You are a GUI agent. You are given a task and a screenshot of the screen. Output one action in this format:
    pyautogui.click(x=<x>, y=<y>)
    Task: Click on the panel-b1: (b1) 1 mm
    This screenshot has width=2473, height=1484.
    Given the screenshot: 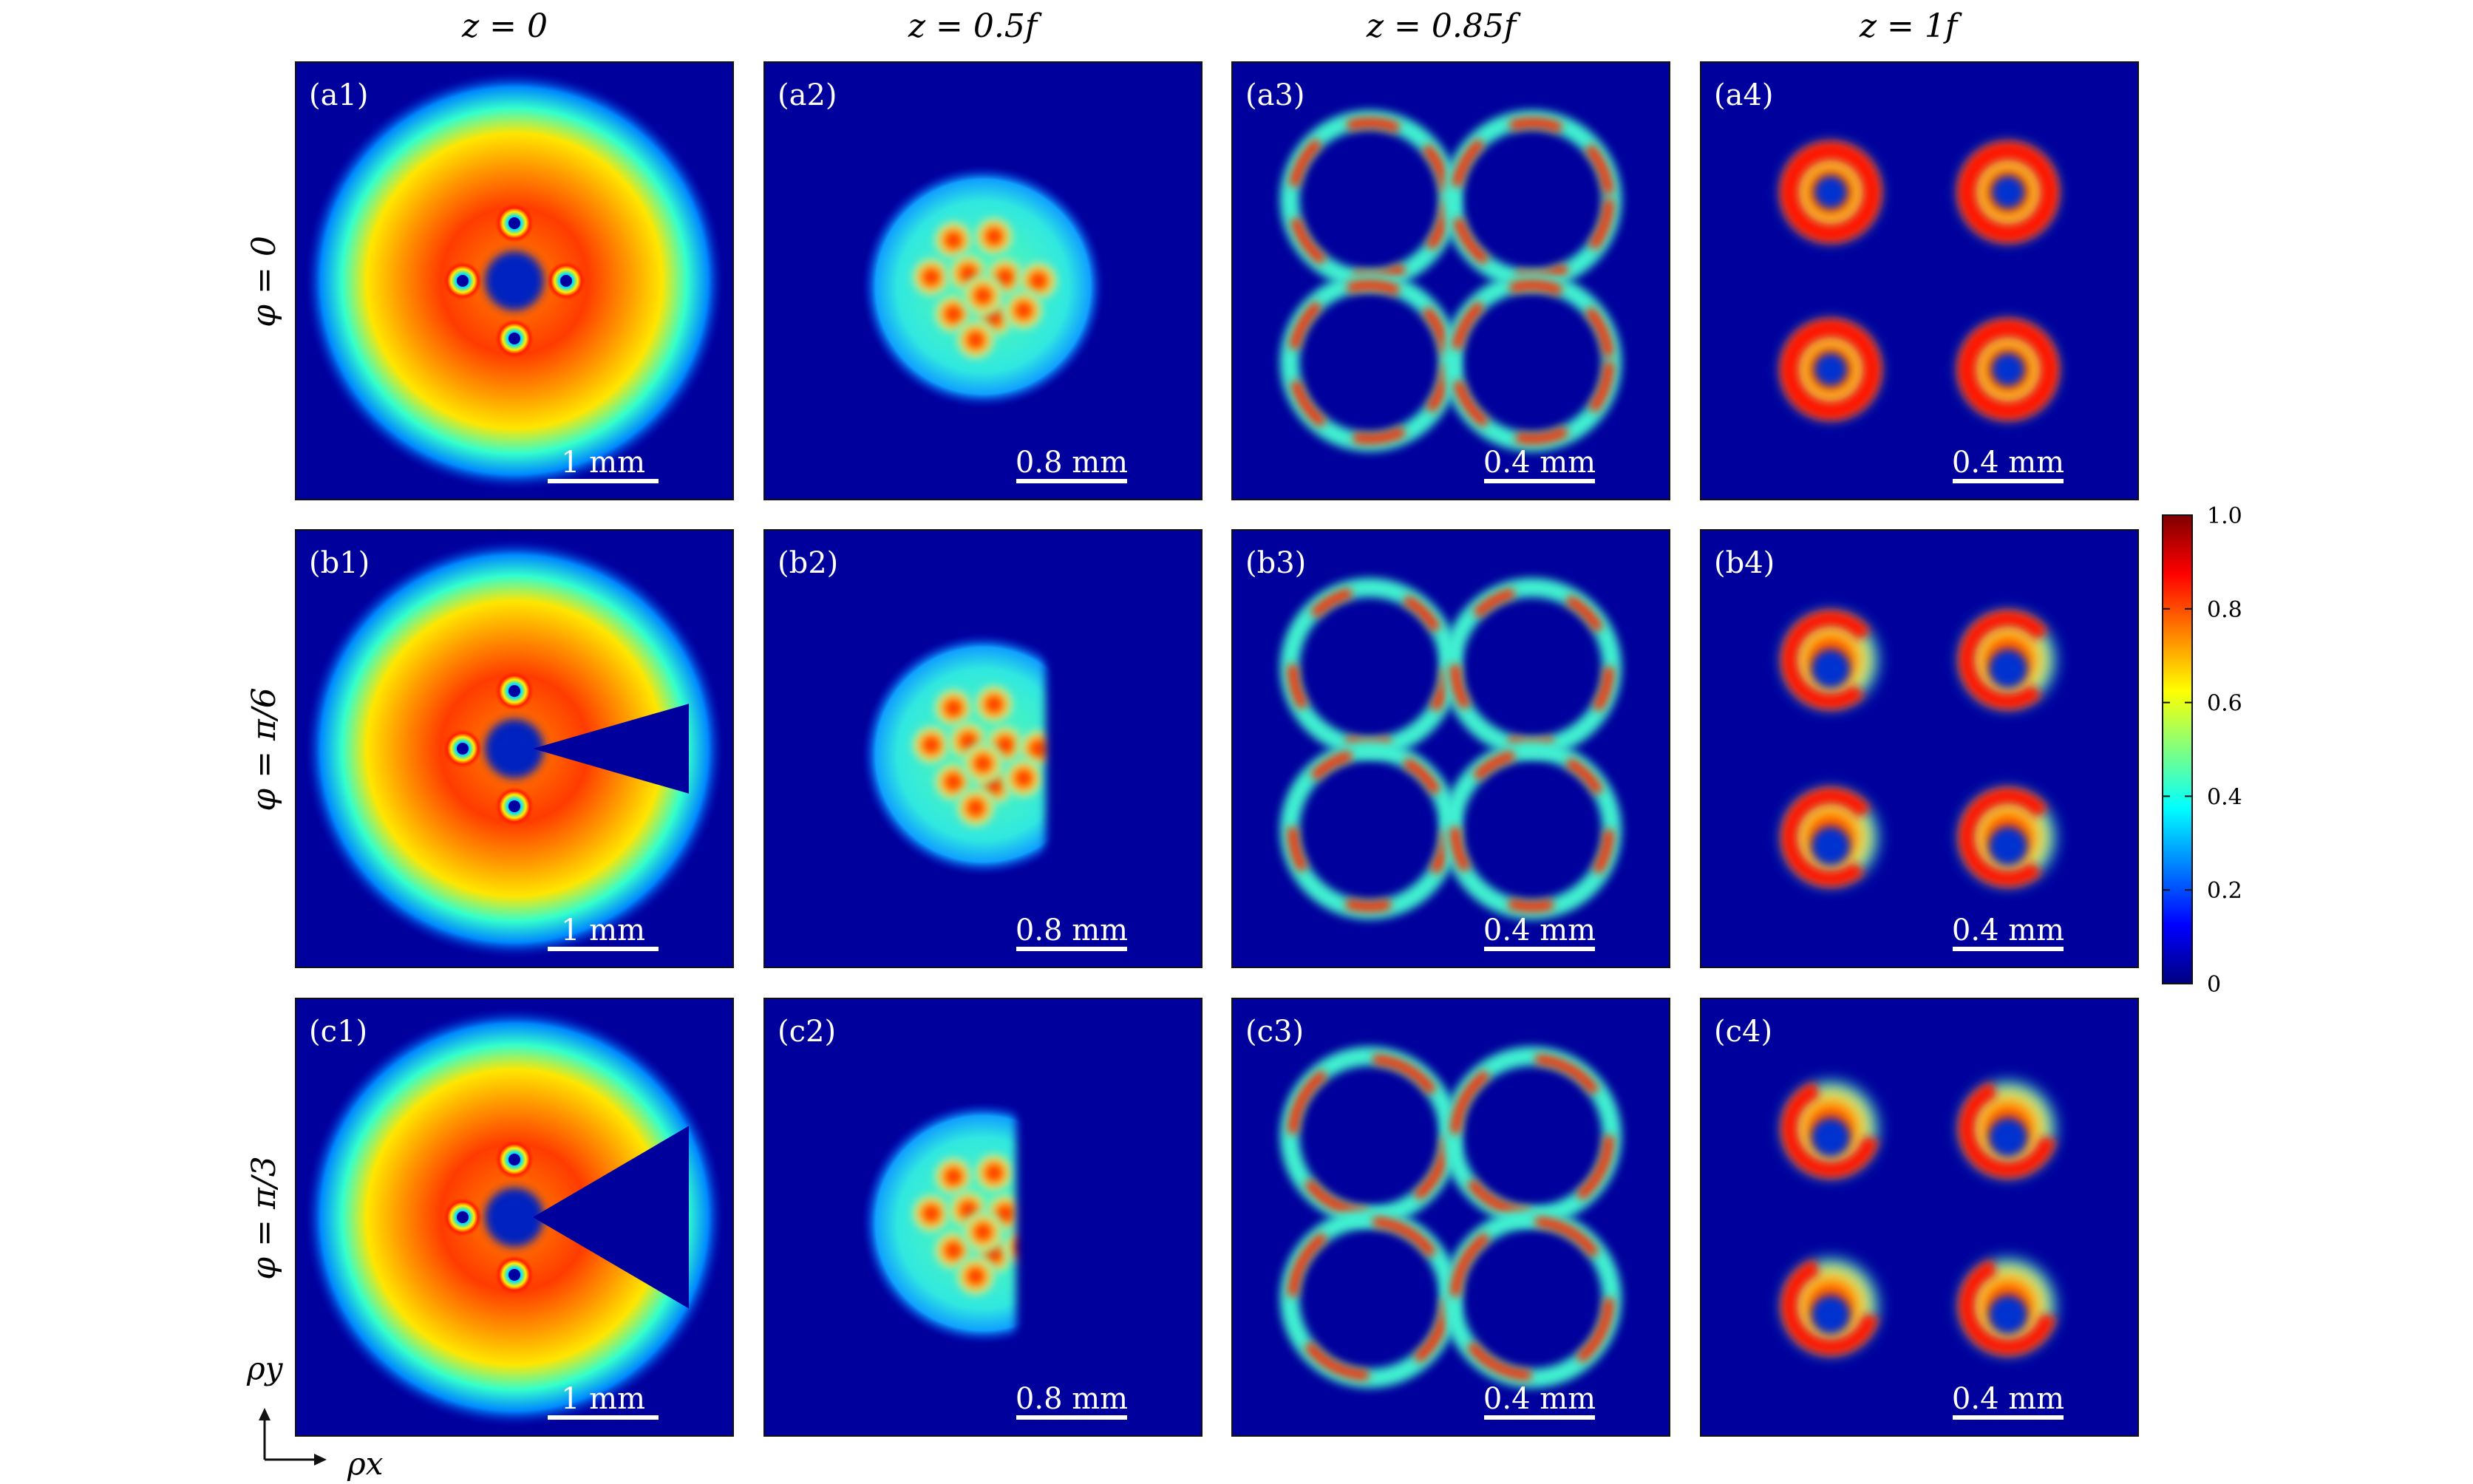 What is the action you would take?
    pyautogui.click(x=514, y=748)
    